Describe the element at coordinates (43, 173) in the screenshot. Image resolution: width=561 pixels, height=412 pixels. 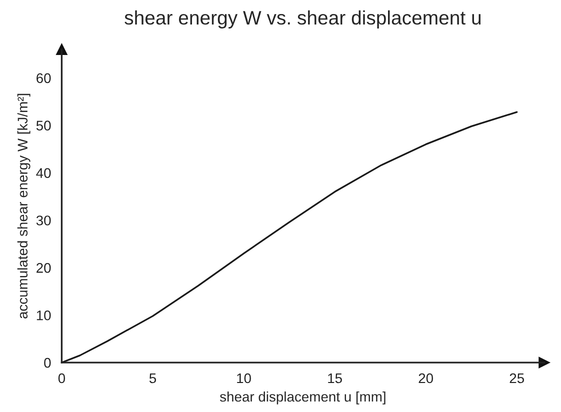
I see `y-tick-label: 40` at that location.